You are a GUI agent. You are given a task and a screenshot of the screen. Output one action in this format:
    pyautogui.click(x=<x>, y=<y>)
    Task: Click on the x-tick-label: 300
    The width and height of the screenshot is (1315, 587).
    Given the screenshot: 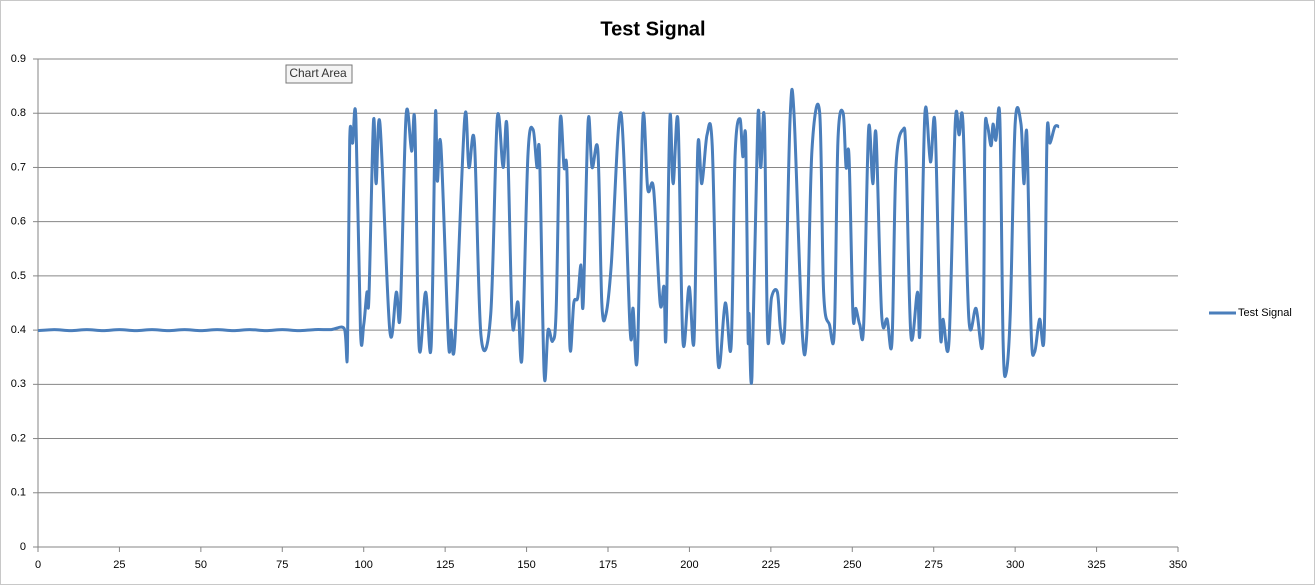 What is the action you would take?
    pyautogui.click(x=1015, y=565)
    